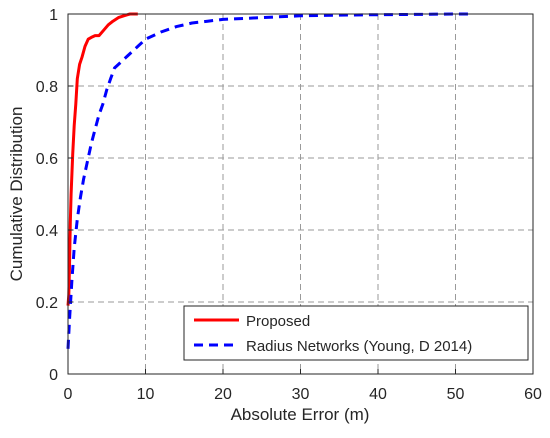 The height and width of the screenshot is (438, 550). Describe the element at coordinates (53, 375) in the screenshot. I see `y-tick-label: 0` at that location.